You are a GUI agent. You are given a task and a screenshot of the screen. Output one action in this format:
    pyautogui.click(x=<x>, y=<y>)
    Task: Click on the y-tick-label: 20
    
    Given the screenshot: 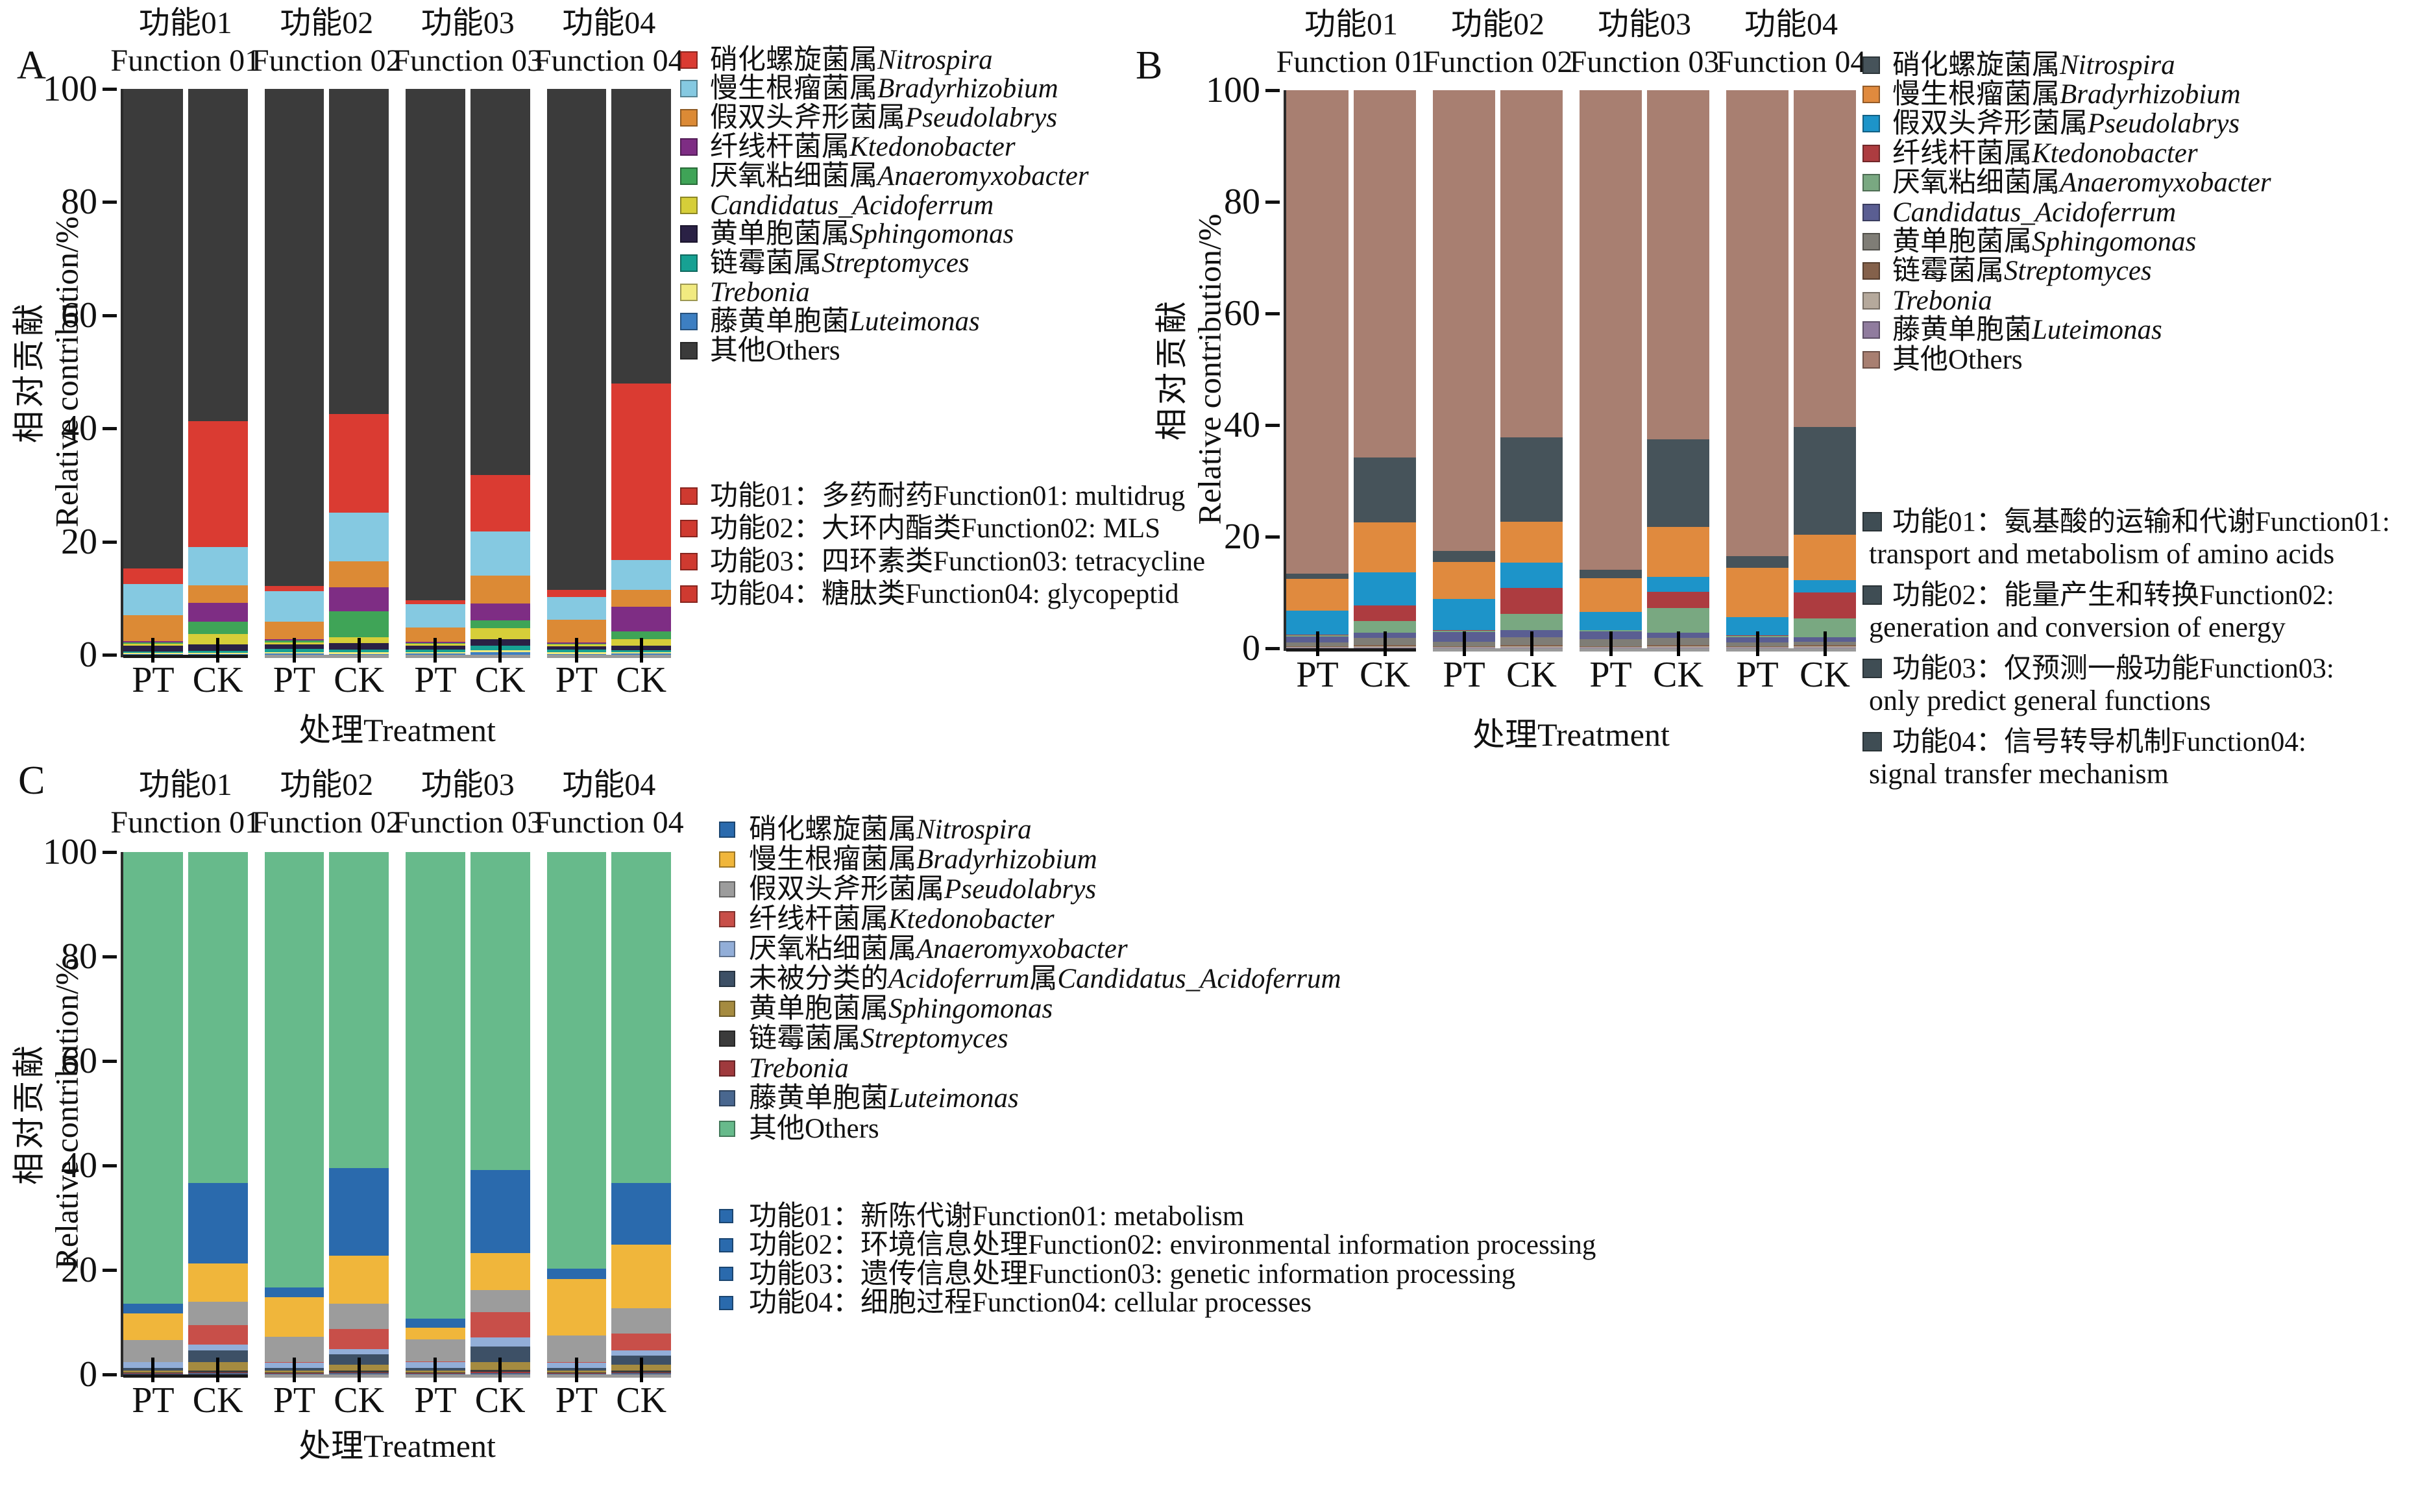 What is the action you would take?
    pyautogui.click(x=1242, y=537)
    